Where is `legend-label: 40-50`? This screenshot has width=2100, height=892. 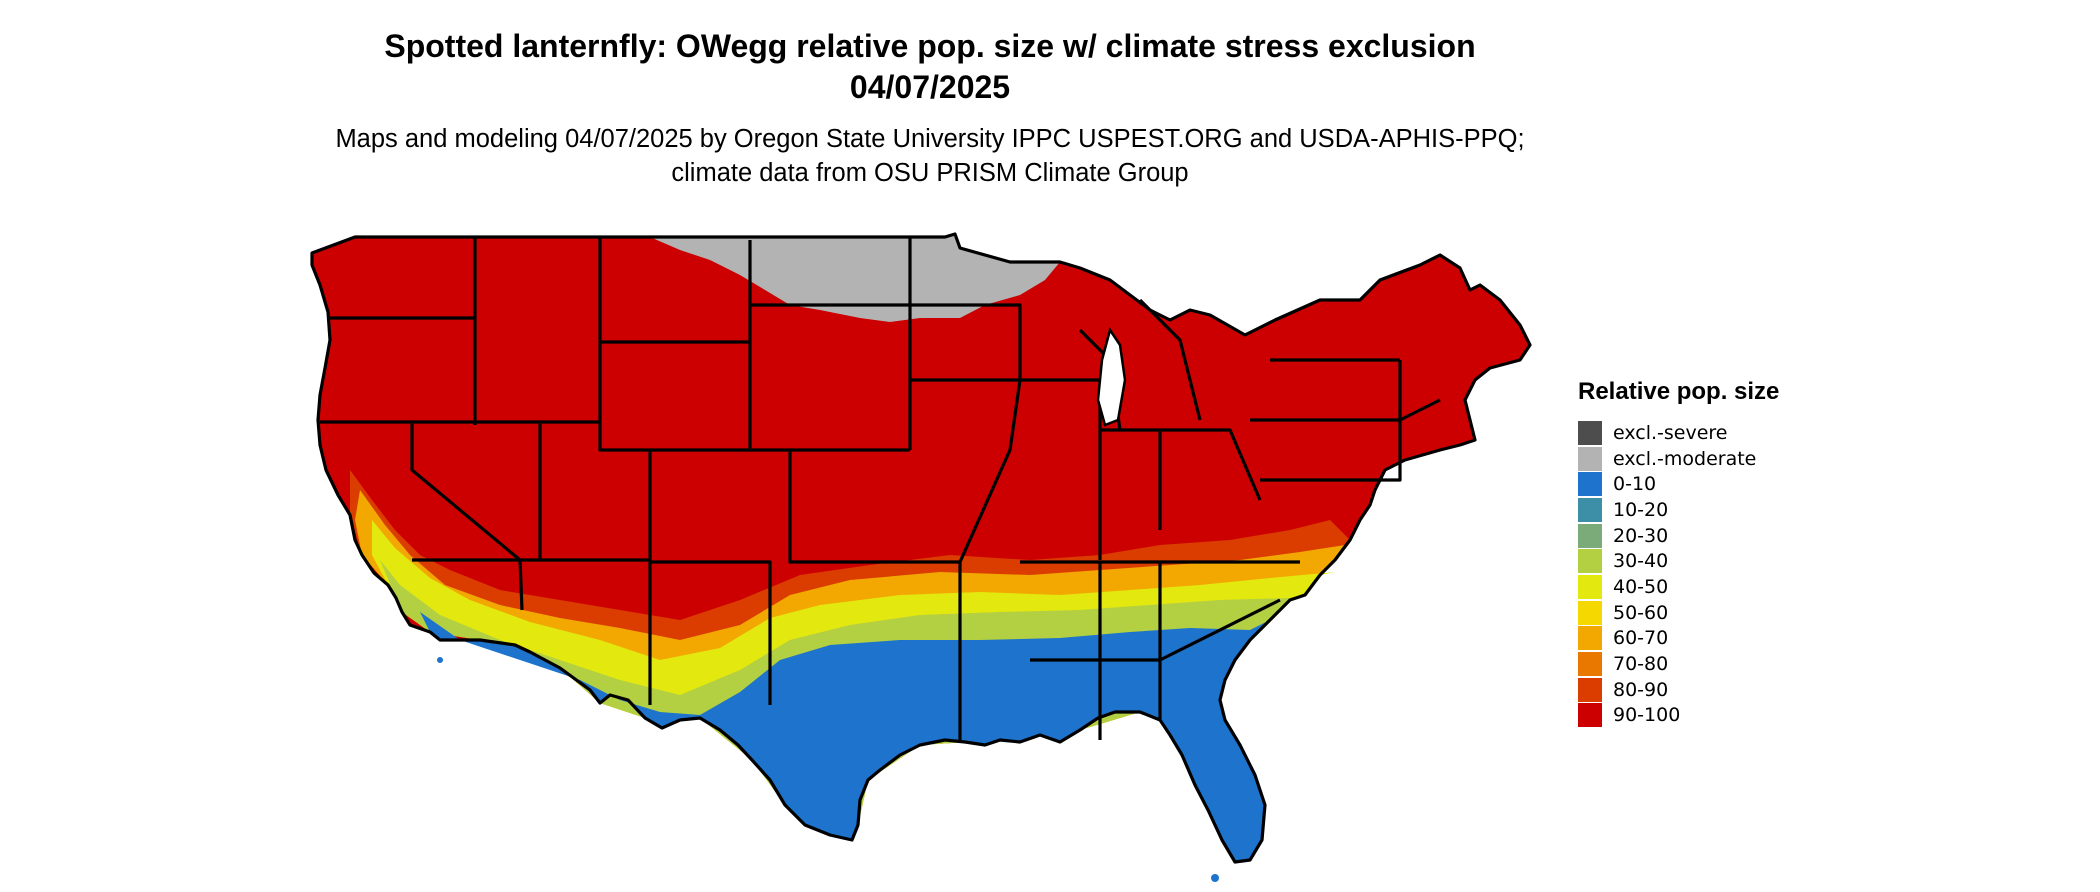 legend-label: 40-50 is located at coordinates (1641, 586).